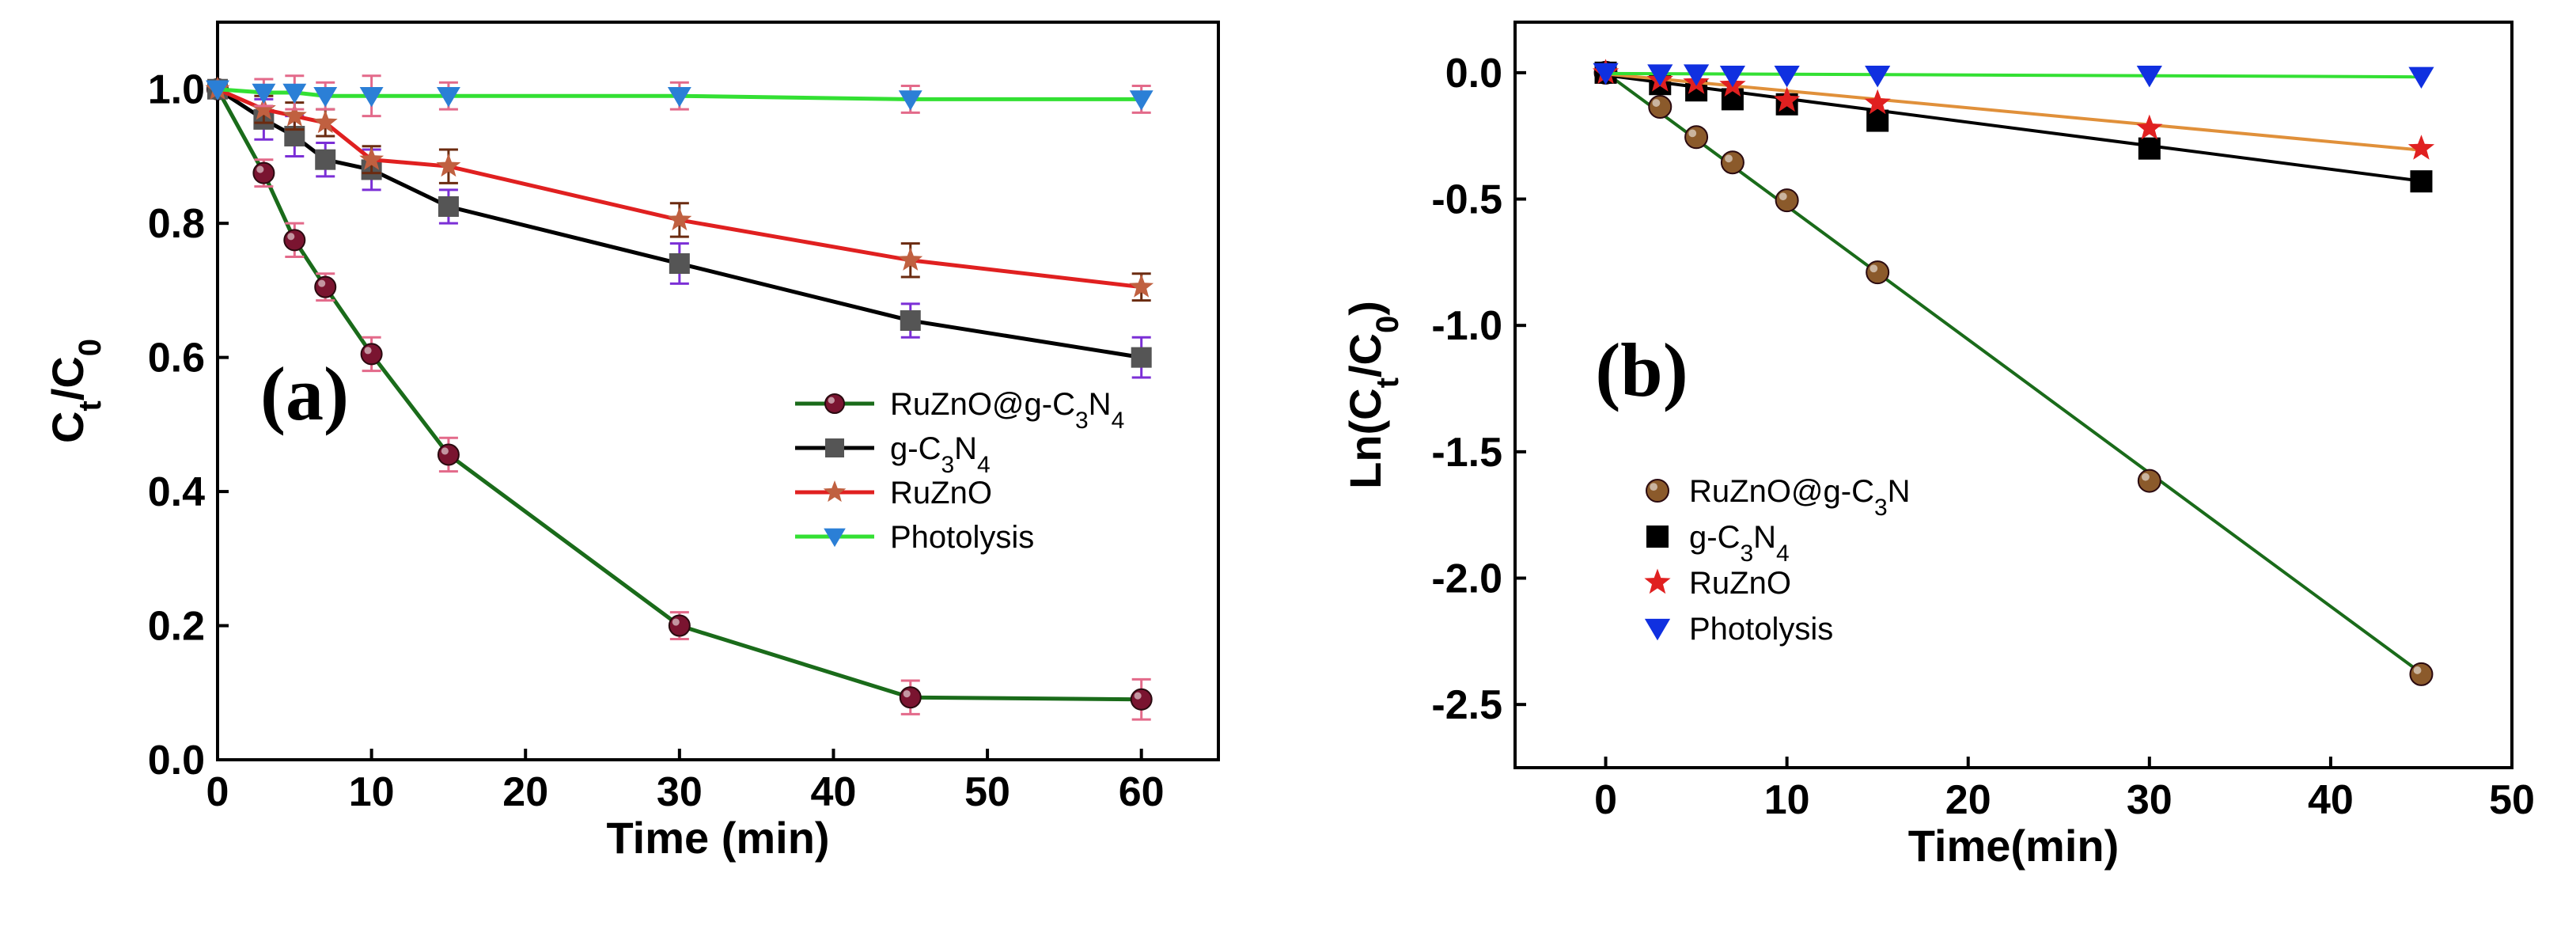  What do you see at coordinates (1764, 537) in the screenshot?
I see `text-part: N` at bounding box center [1764, 537].